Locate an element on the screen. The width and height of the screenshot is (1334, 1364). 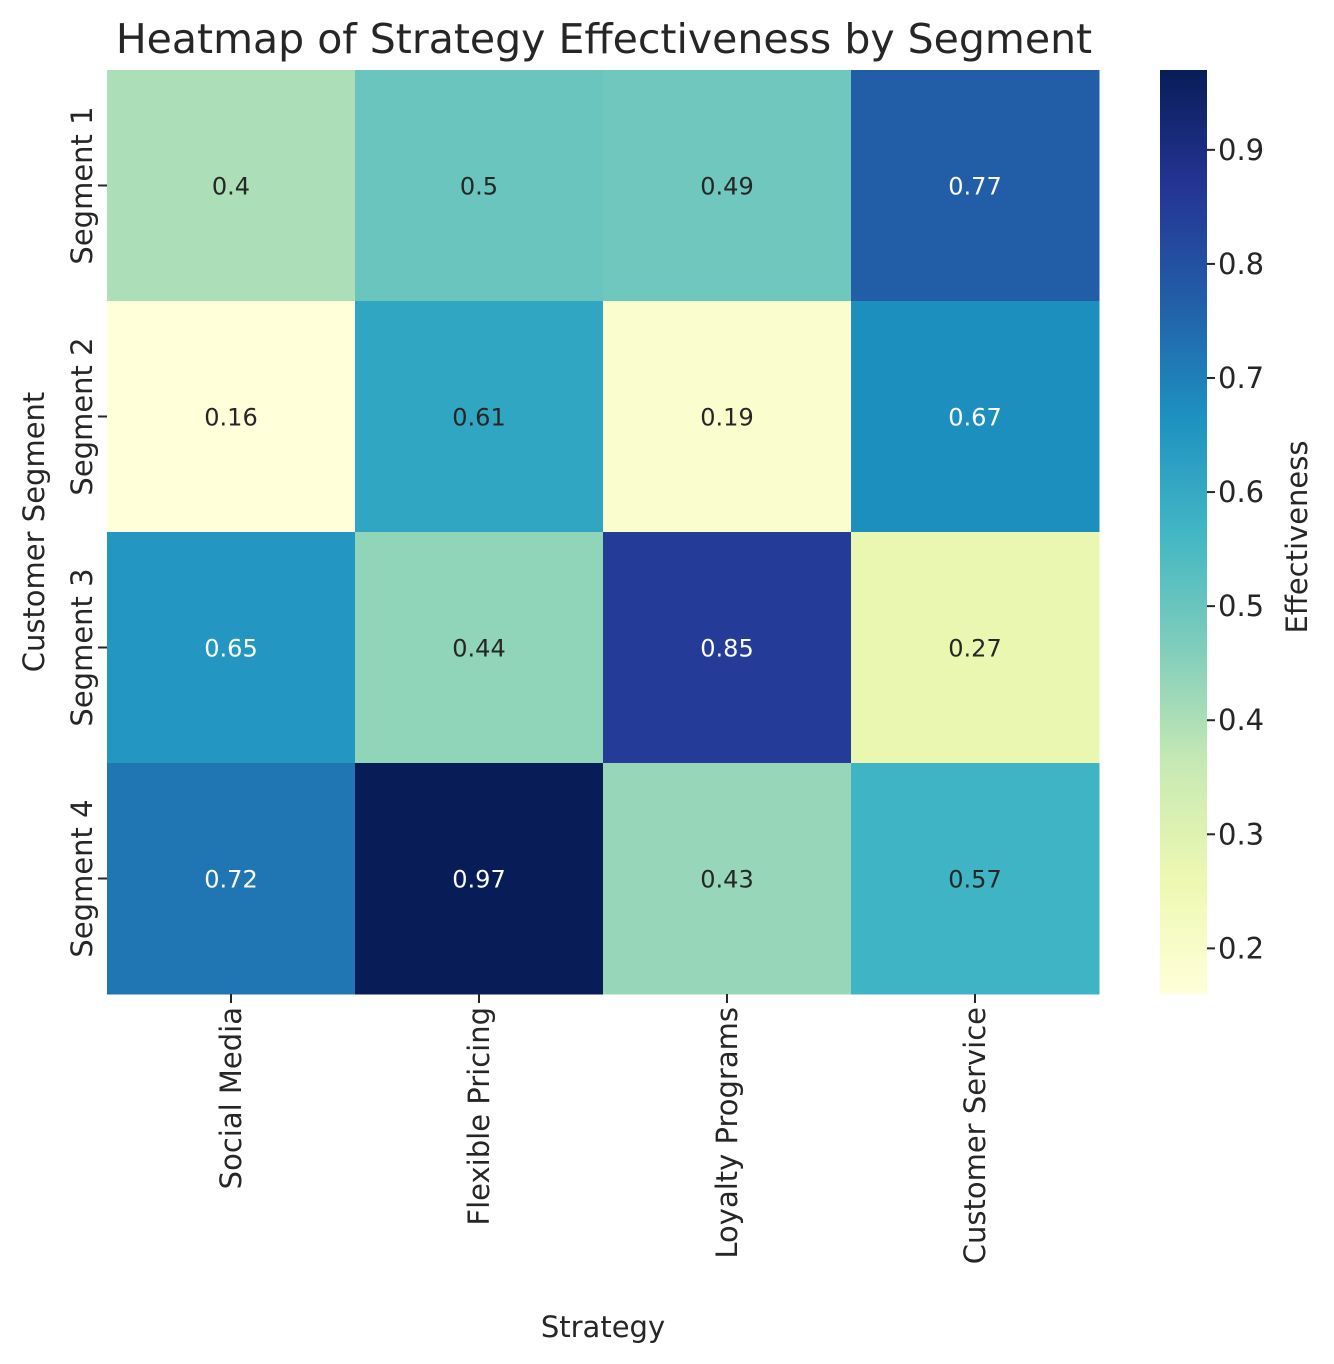
cell-value-label: 0.19 is located at coordinates (726, 418).